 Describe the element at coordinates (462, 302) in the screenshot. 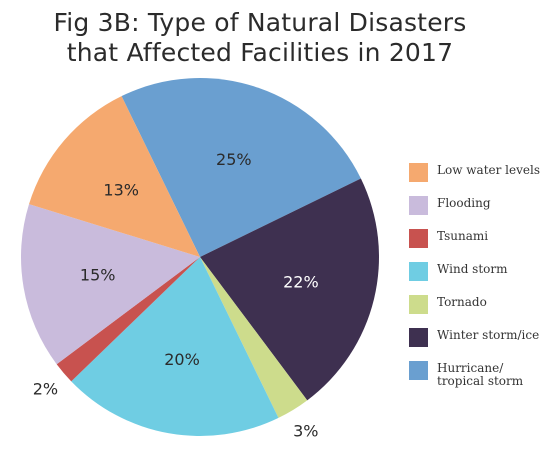

I see `legend-label: Tornado` at that location.